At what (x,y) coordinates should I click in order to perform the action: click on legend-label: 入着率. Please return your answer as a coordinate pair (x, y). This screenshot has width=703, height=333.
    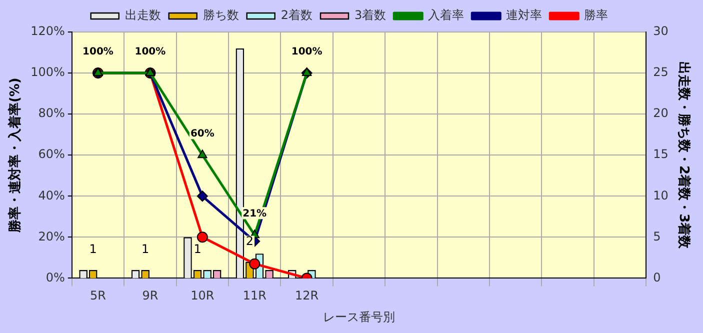
    Looking at the image, I should click on (446, 15).